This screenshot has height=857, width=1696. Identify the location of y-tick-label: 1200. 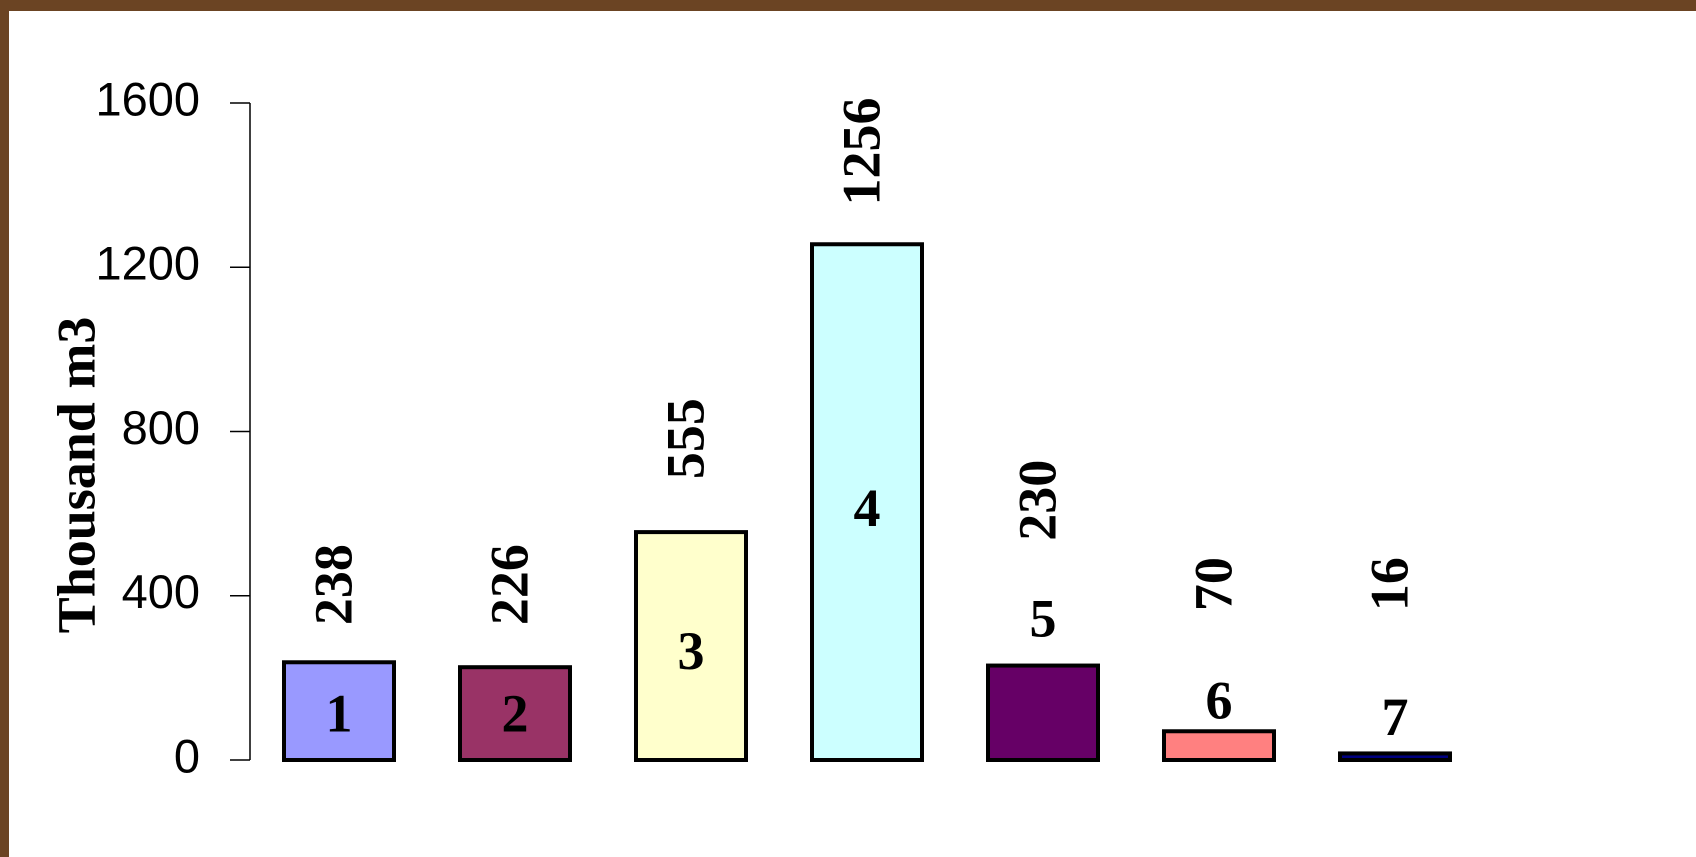
(147, 263).